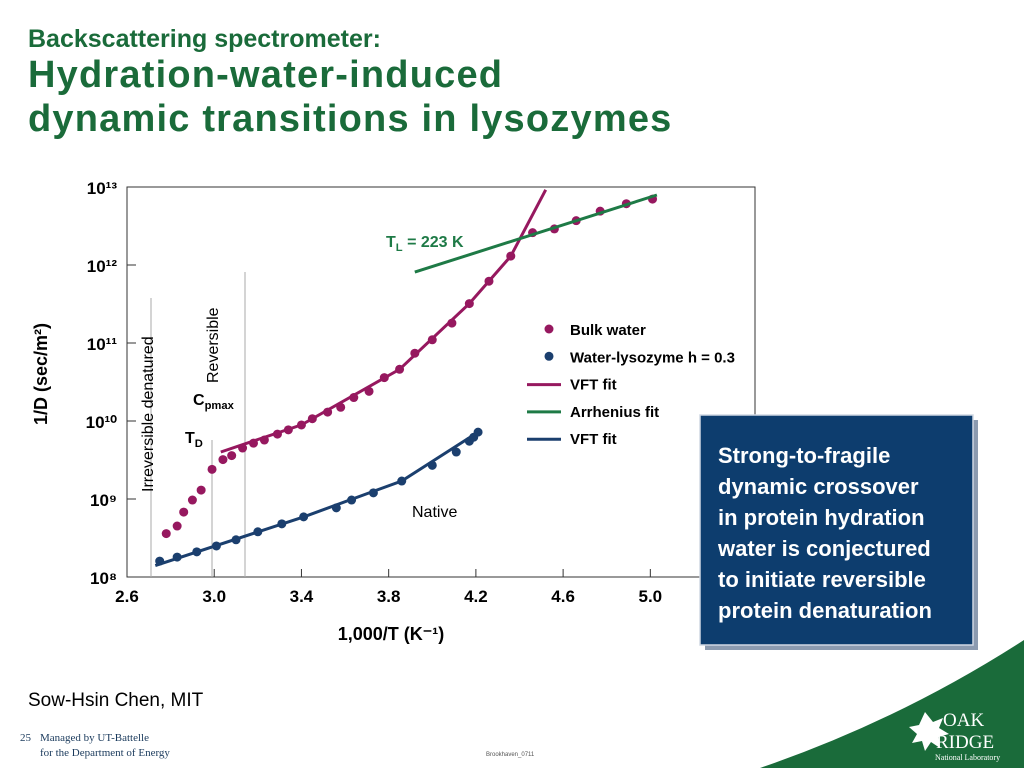 The height and width of the screenshot is (768, 1024). I want to click on y-tick-label: 10¹², so click(102, 266).